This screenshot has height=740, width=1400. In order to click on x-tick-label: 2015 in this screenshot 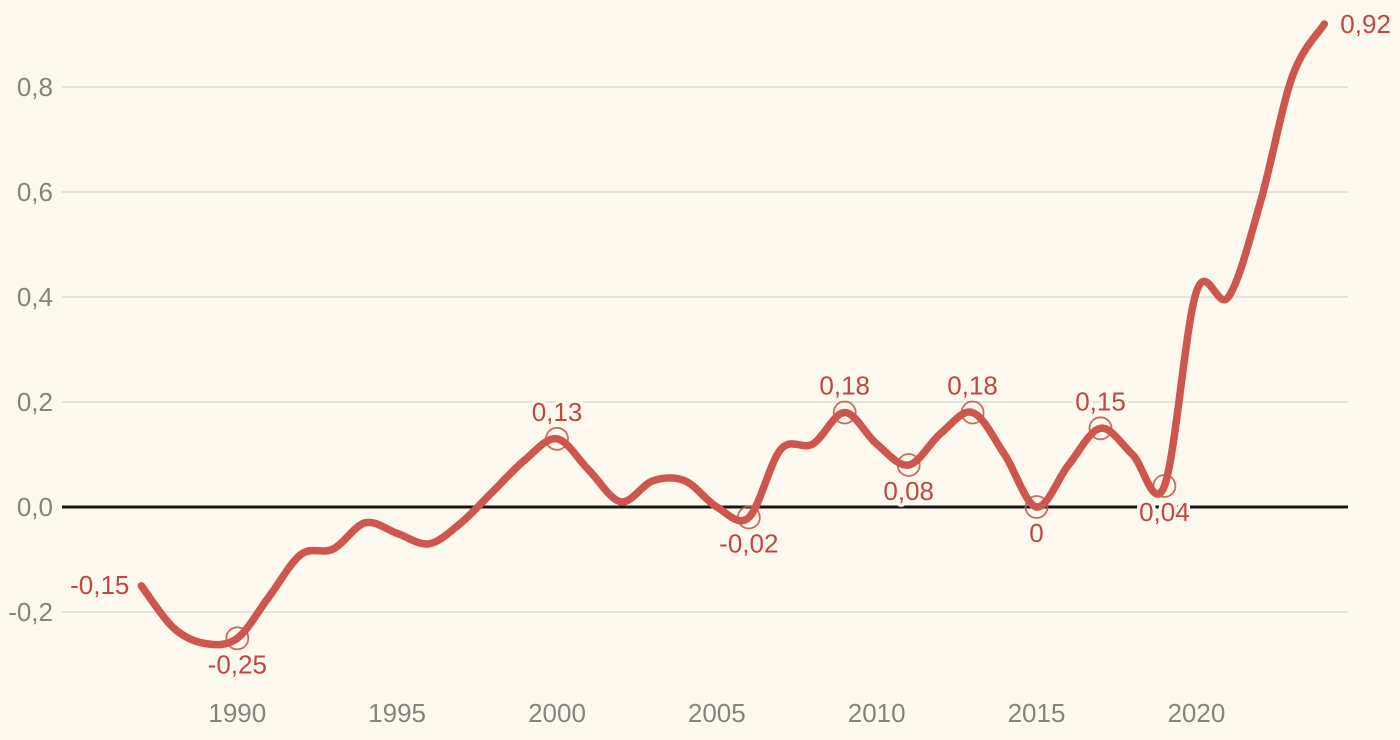, I will do `click(1037, 713)`.